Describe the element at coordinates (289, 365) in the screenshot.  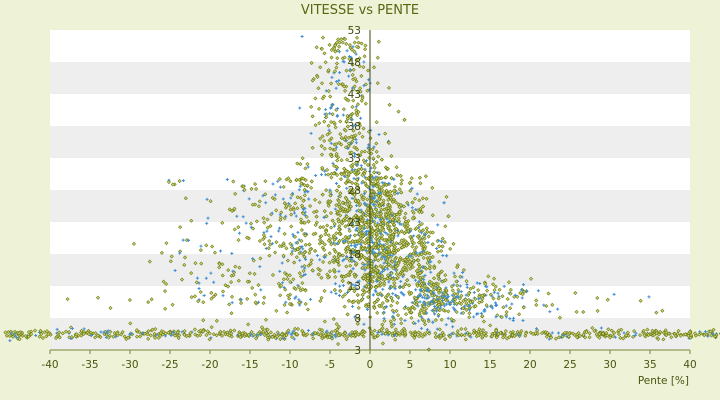
I see `x-tick-label: -10` at that location.